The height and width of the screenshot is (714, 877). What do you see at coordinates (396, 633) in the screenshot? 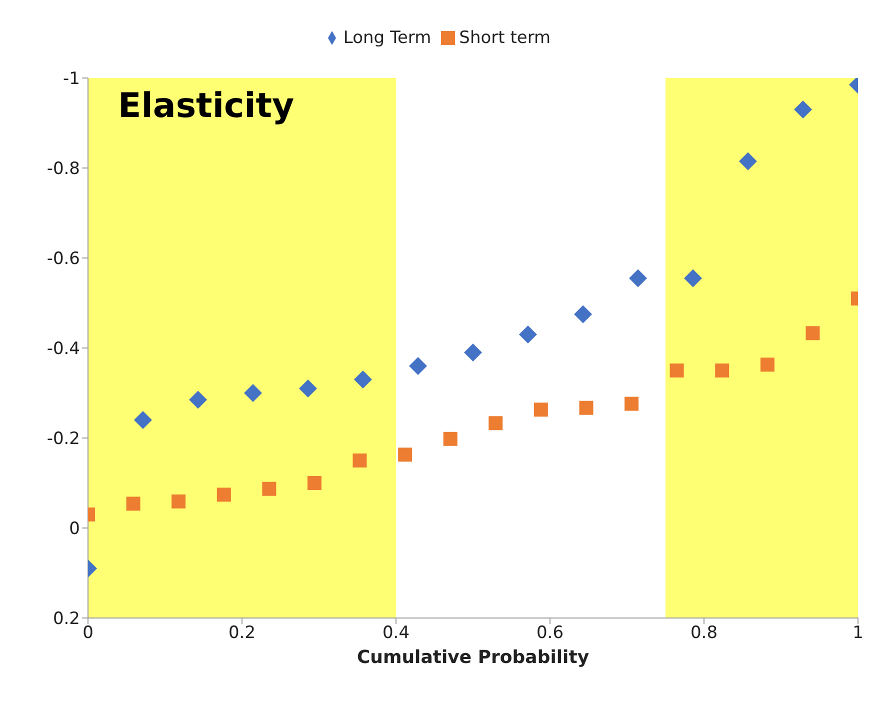
I see `x-tick-label: 0.4` at bounding box center [396, 633].